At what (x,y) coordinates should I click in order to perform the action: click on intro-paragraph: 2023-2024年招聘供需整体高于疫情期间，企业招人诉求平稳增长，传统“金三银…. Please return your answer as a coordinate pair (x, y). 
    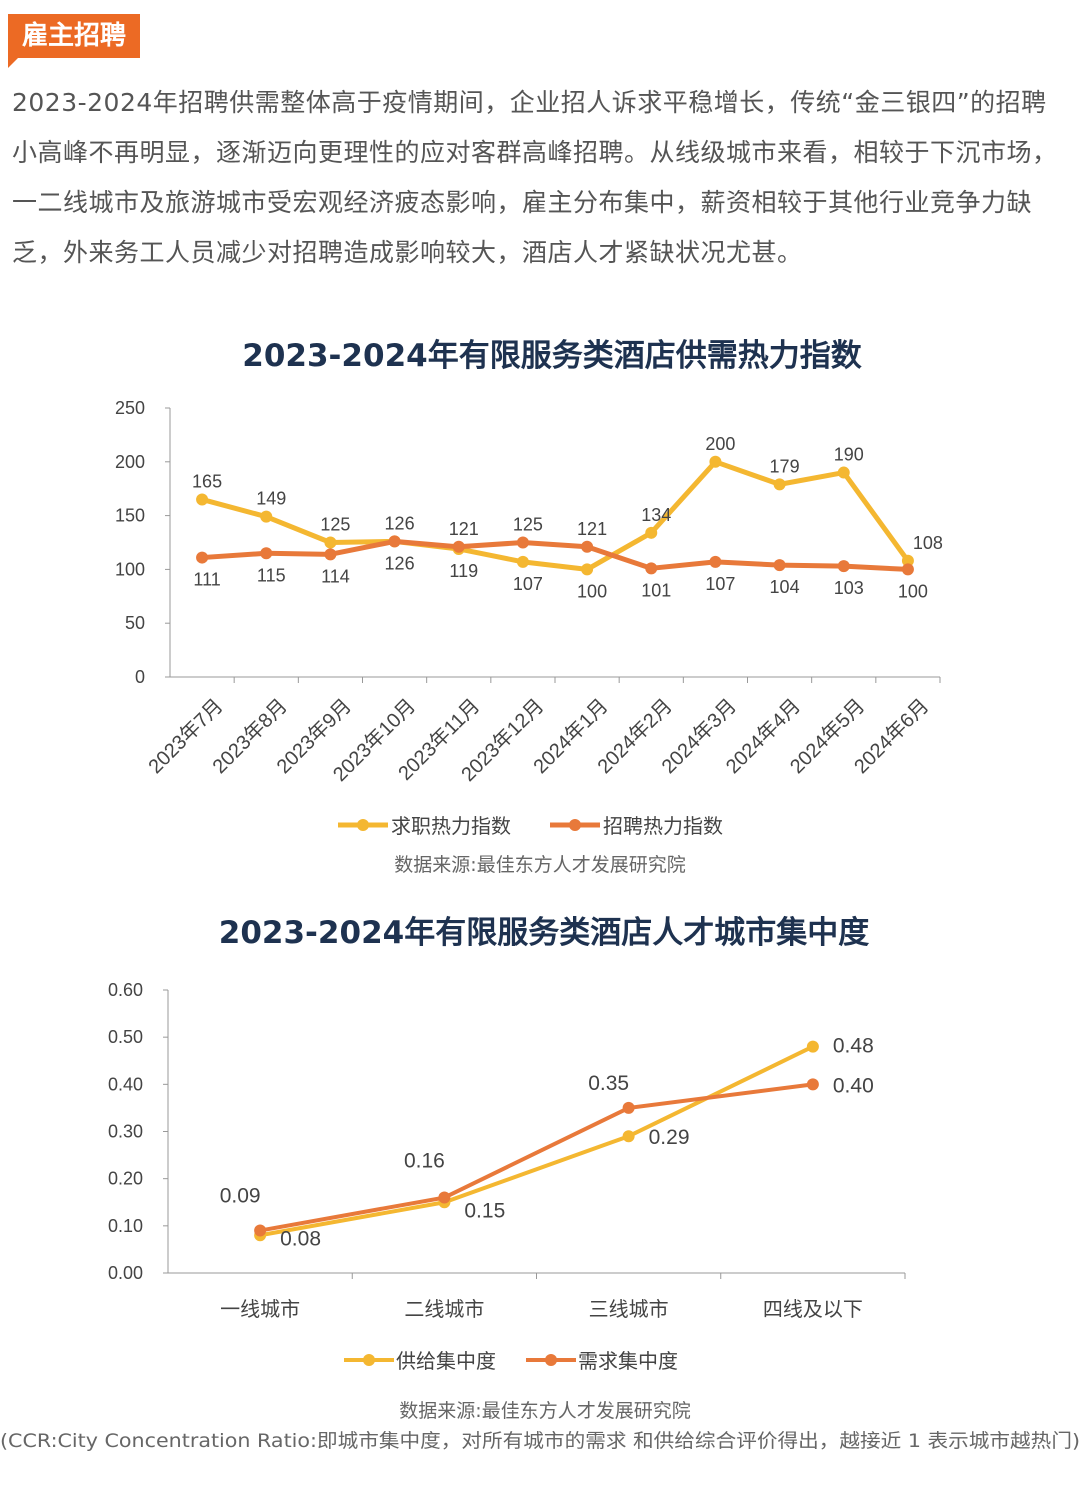
    Looking at the image, I should click on (535, 177).